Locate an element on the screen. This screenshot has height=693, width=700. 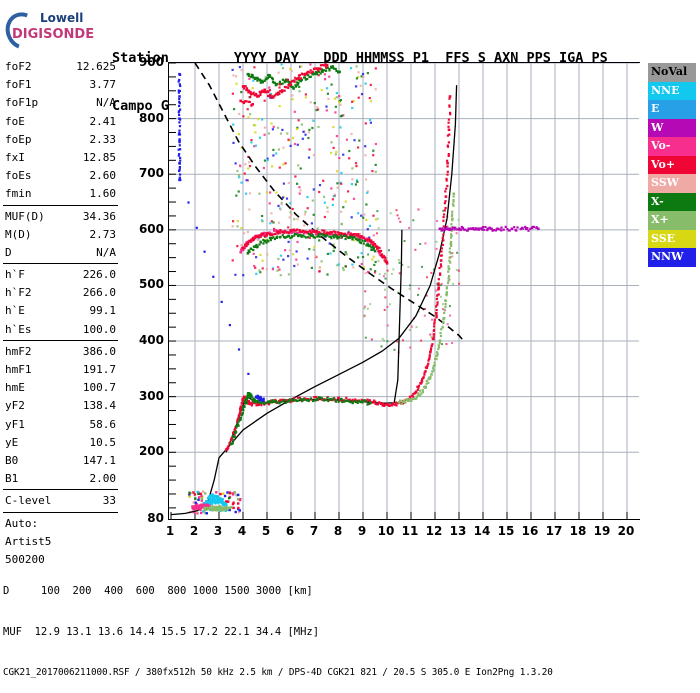
legend-item-x: X- is located at coordinates (672, 201).